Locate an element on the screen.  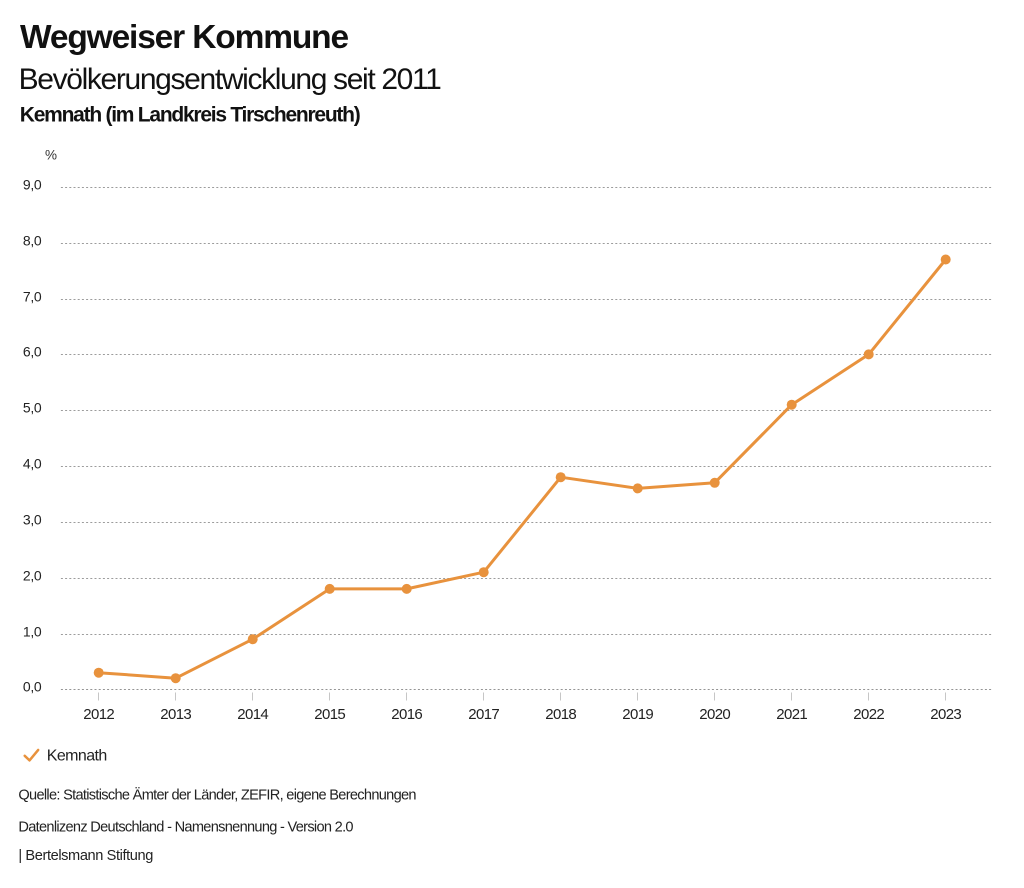
svg-text: | Bertelsmann Stiftung is located at coordinates (85, 856).